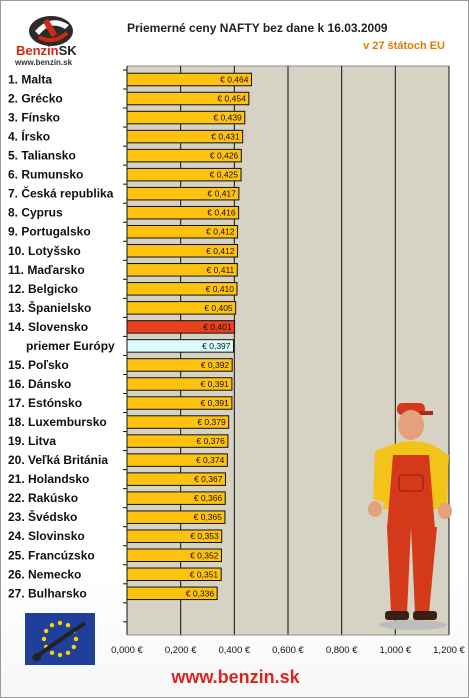 This screenshot has width=469, height=698. Describe the element at coordinates (48, 327) in the screenshot. I see `category-label: 14. Slovensko` at that location.